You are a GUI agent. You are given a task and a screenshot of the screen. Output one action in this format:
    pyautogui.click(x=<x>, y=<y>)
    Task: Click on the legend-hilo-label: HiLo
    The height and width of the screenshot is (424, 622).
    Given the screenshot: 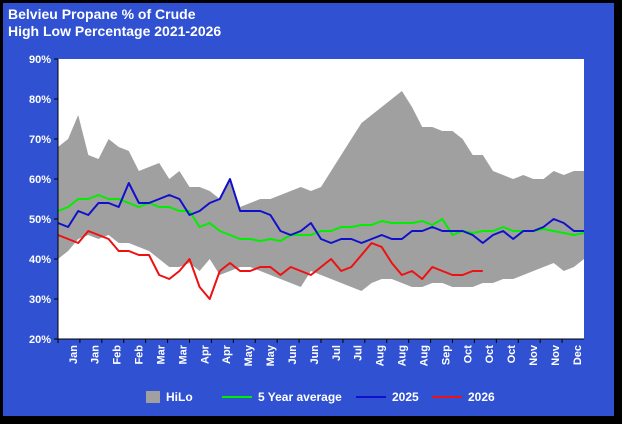 What is the action you would take?
    pyautogui.click(x=179, y=397)
    